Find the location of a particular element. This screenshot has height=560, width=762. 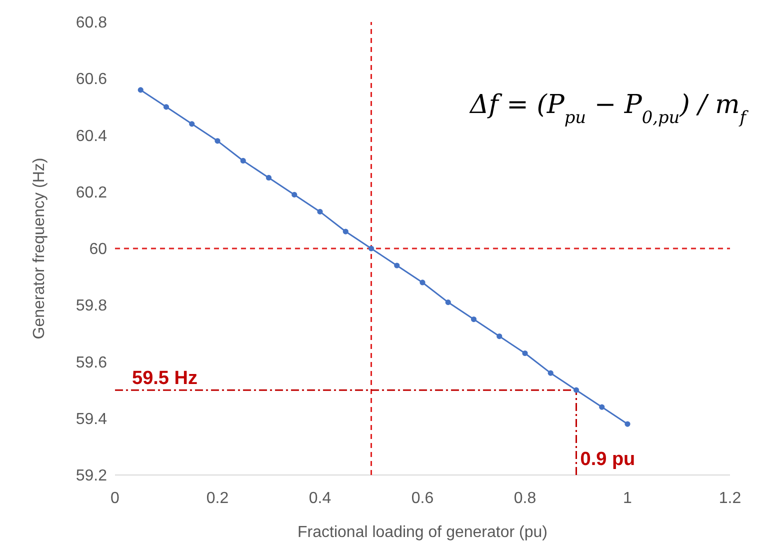

x-tick-label: 1 is located at coordinates (627, 498).